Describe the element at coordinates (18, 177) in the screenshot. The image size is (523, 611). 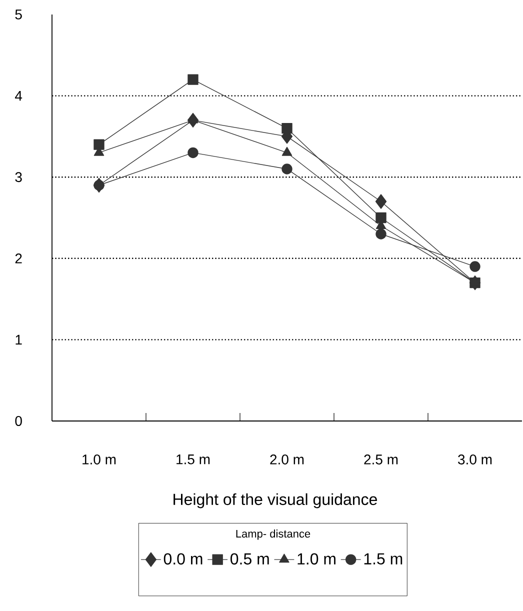
I see `y-tick-label: 3` at that location.